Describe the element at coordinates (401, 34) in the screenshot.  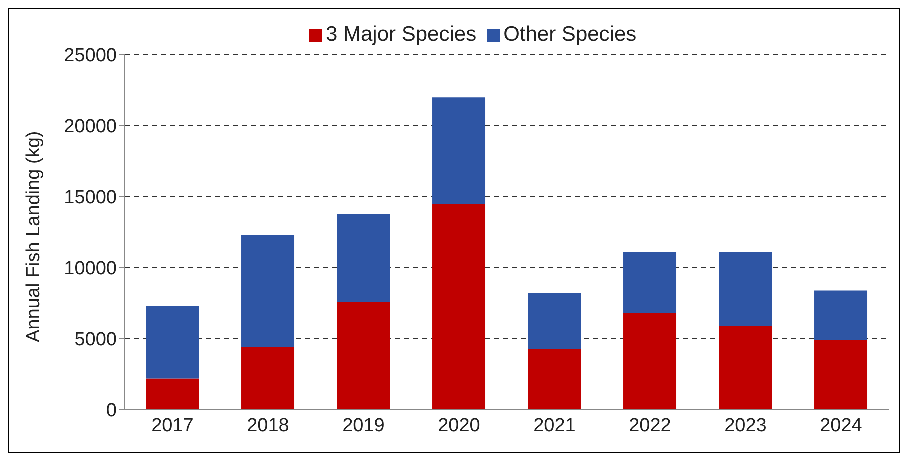
I see `legend-label: 3 Major Species` at that location.